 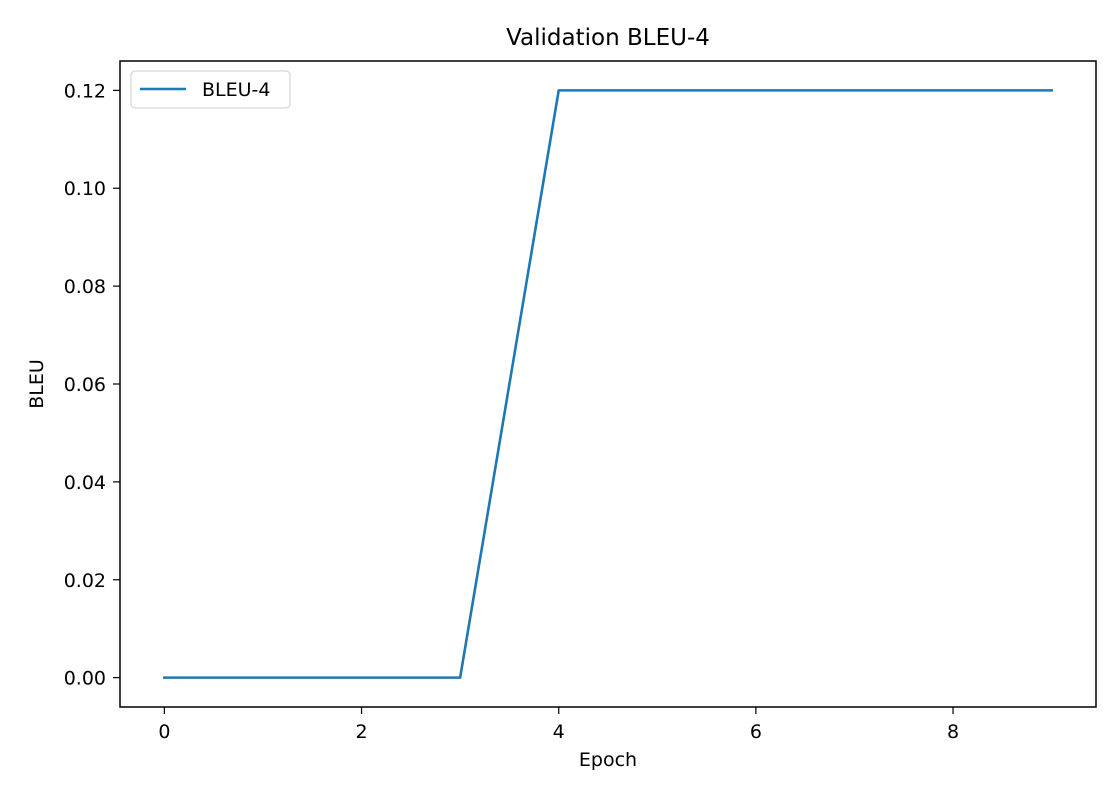 I want to click on legend: BLEU-4, so click(x=210, y=89).